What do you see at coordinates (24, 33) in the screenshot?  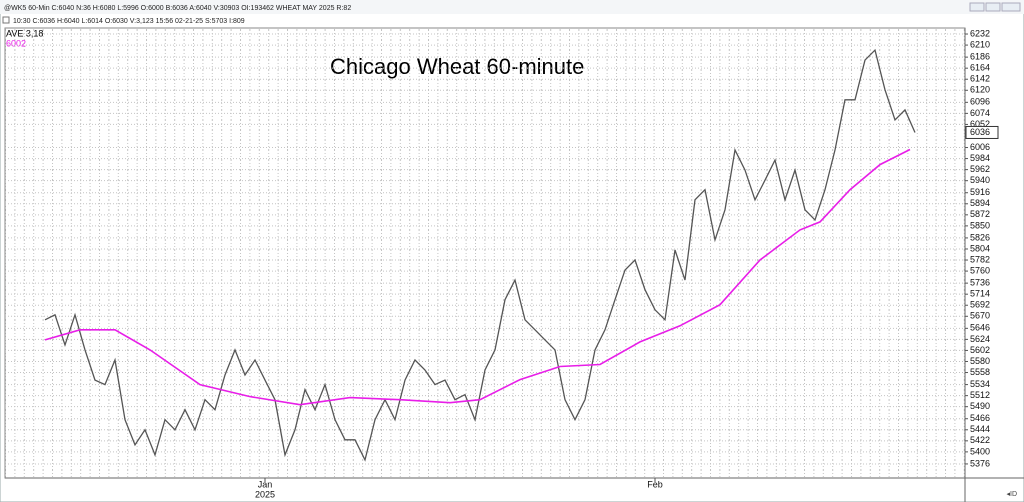 I see `legend-label: AVE 3,18` at bounding box center [24, 33].